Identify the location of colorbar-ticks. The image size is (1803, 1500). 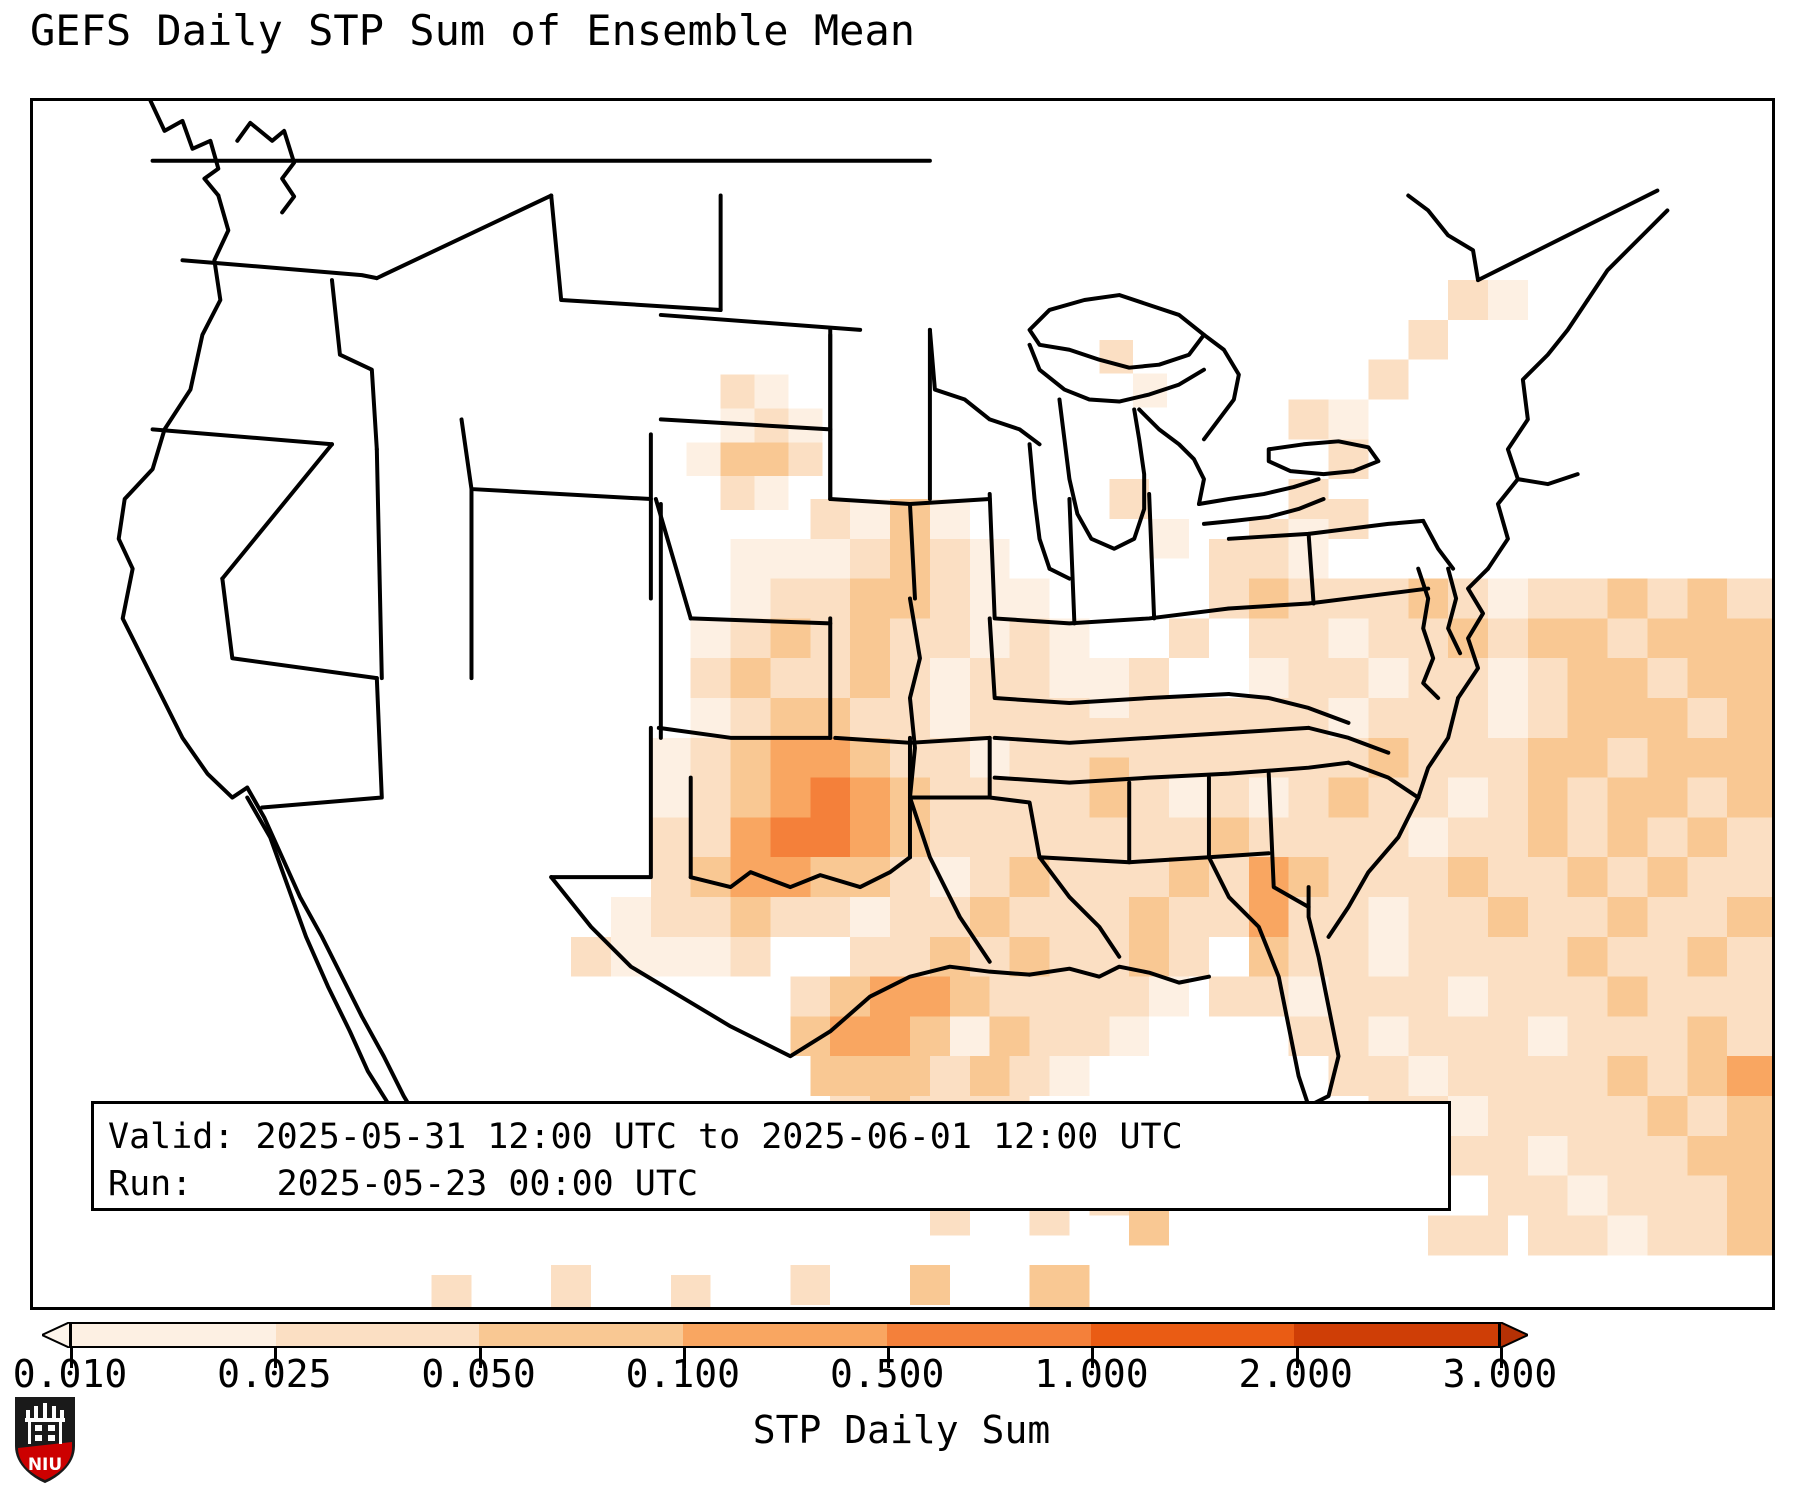
(786, 1359).